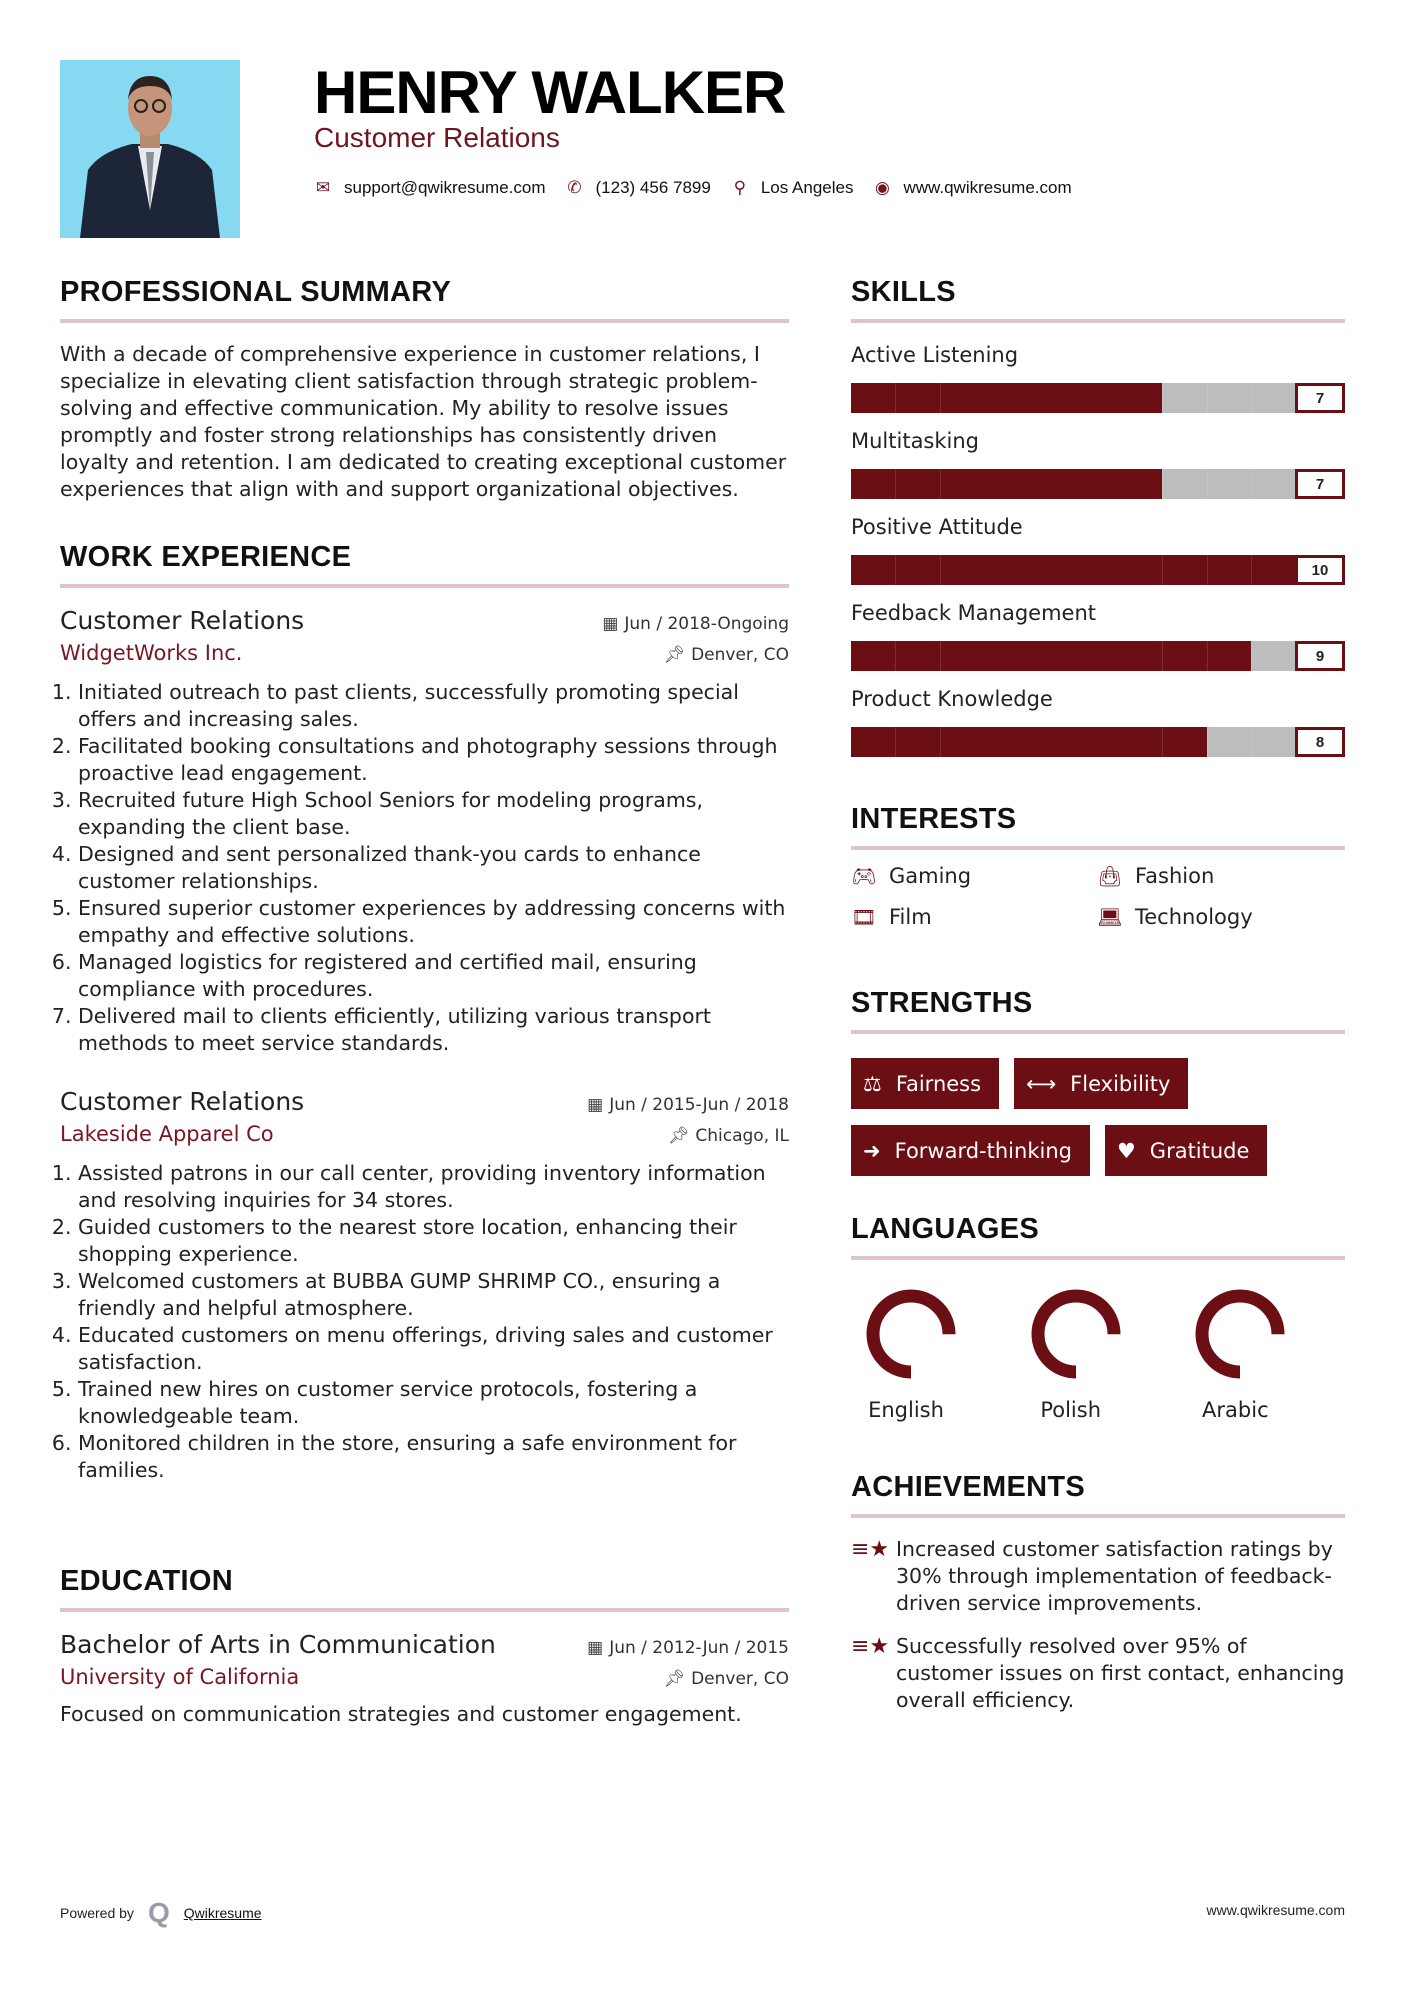 This screenshot has width=1407, height=1990. What do you see at coordinates (934, 819) in the screenshot?
I see `section-title: INTERESTS` at bounding box center [934, 819].